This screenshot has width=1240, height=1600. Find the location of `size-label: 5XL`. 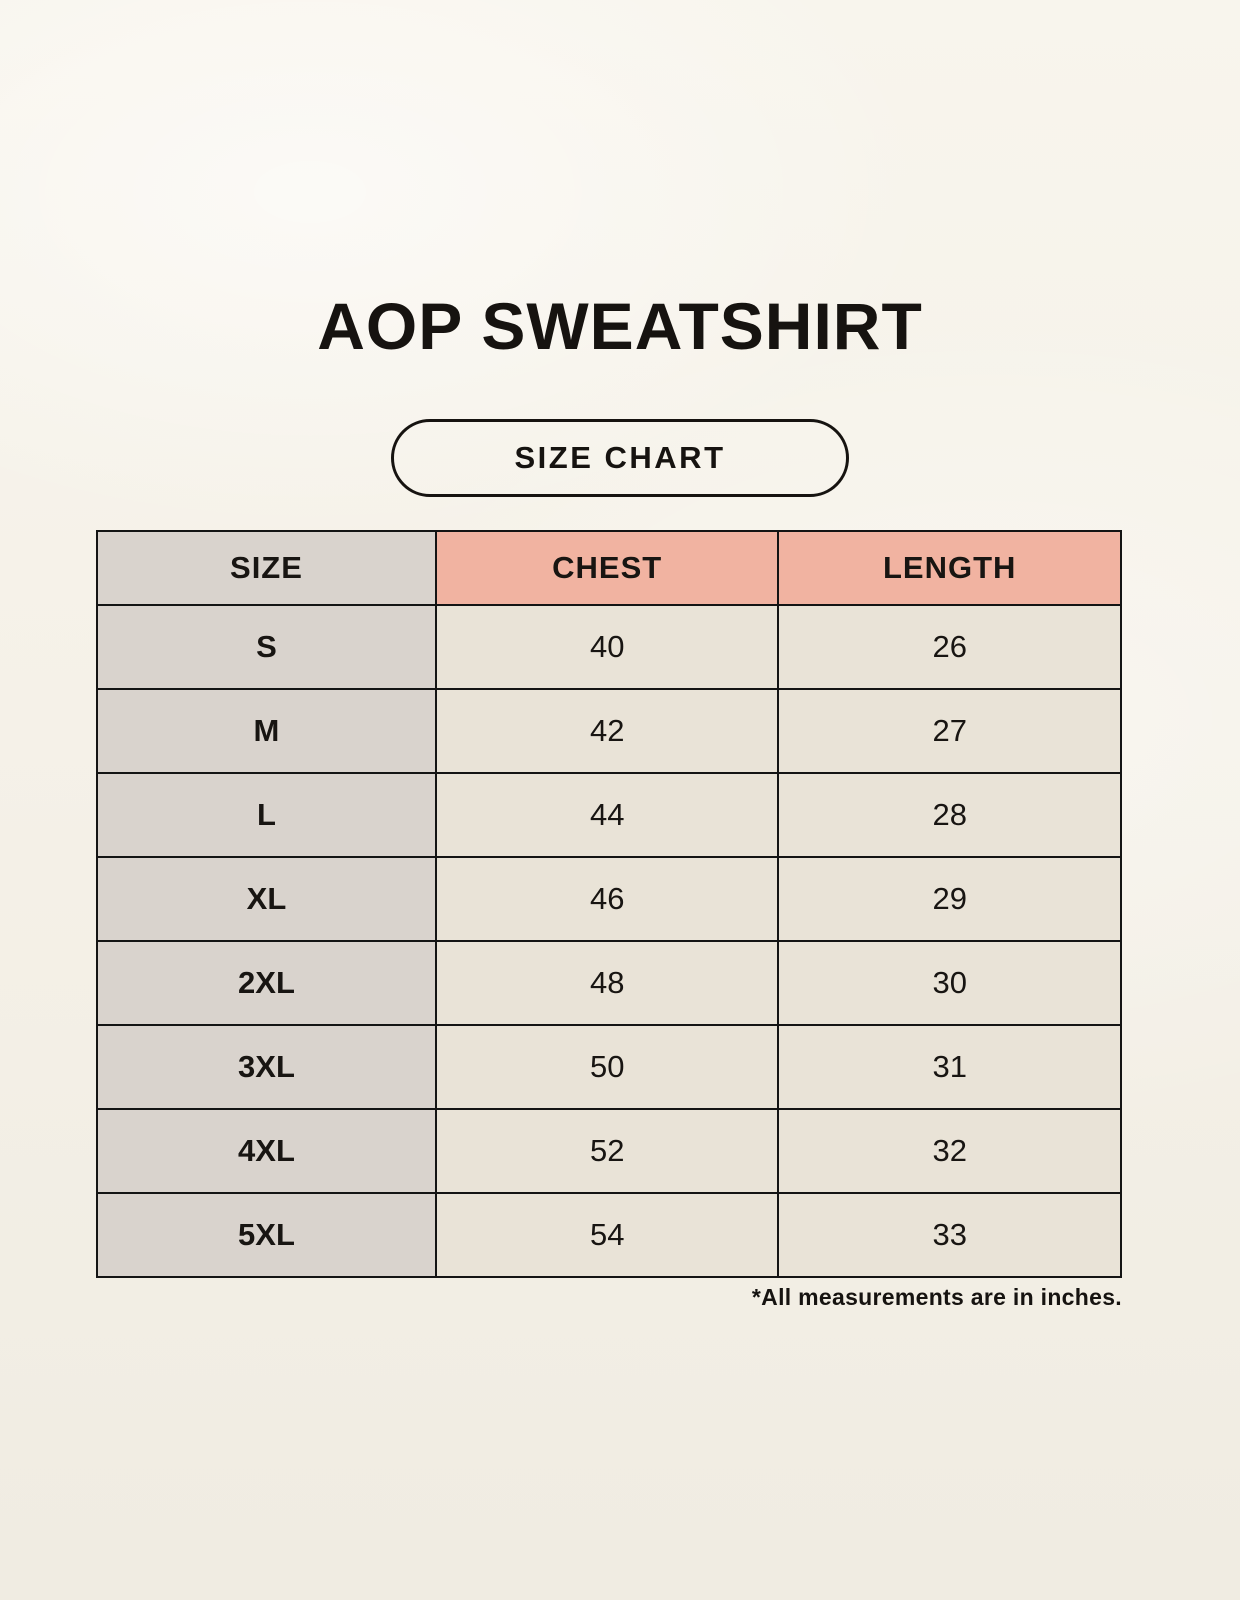

size-label: 5XL is located at coordinates (266, 1235).